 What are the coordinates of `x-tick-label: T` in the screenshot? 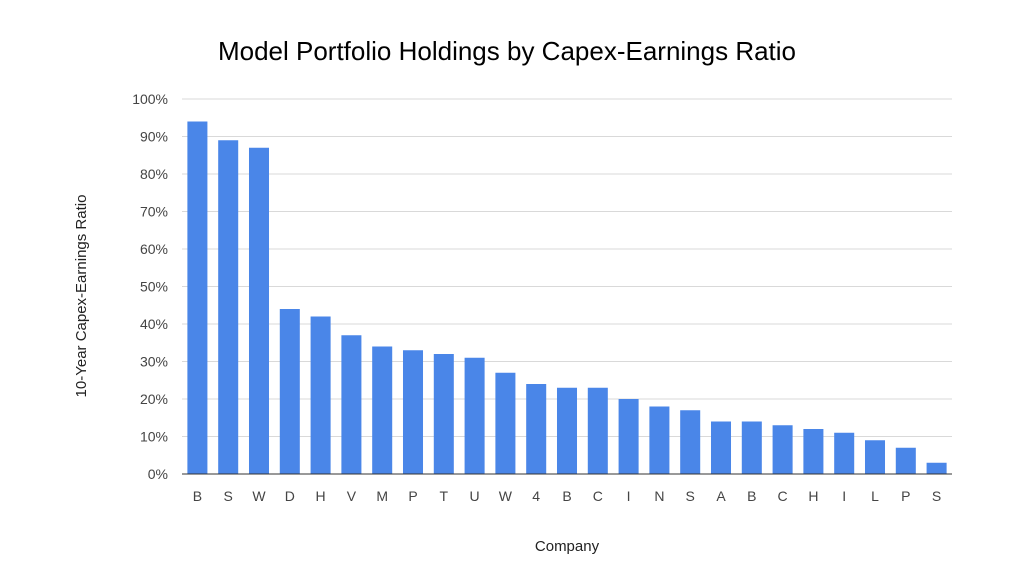 It's located at (444, 496).